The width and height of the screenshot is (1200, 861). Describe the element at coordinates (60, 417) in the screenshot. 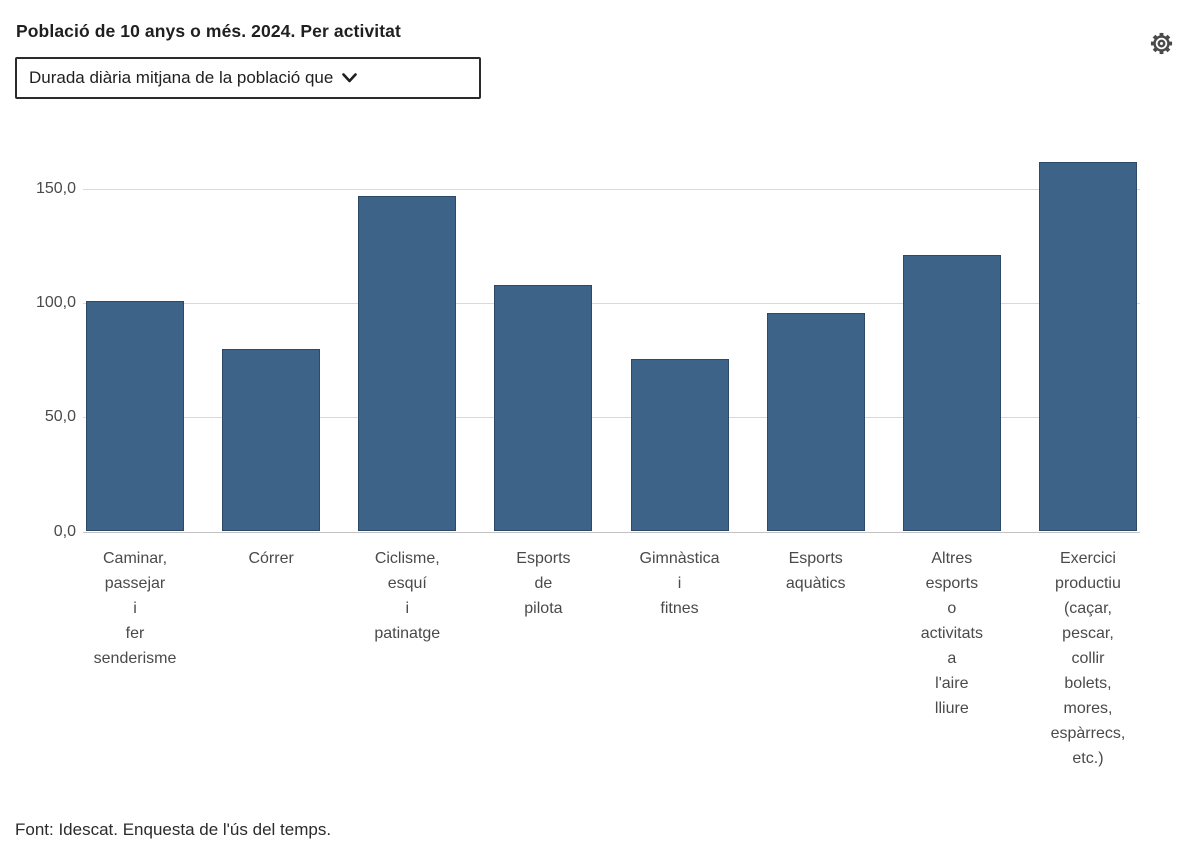

I see `y-axis-tick-label: 50,0` at that location.